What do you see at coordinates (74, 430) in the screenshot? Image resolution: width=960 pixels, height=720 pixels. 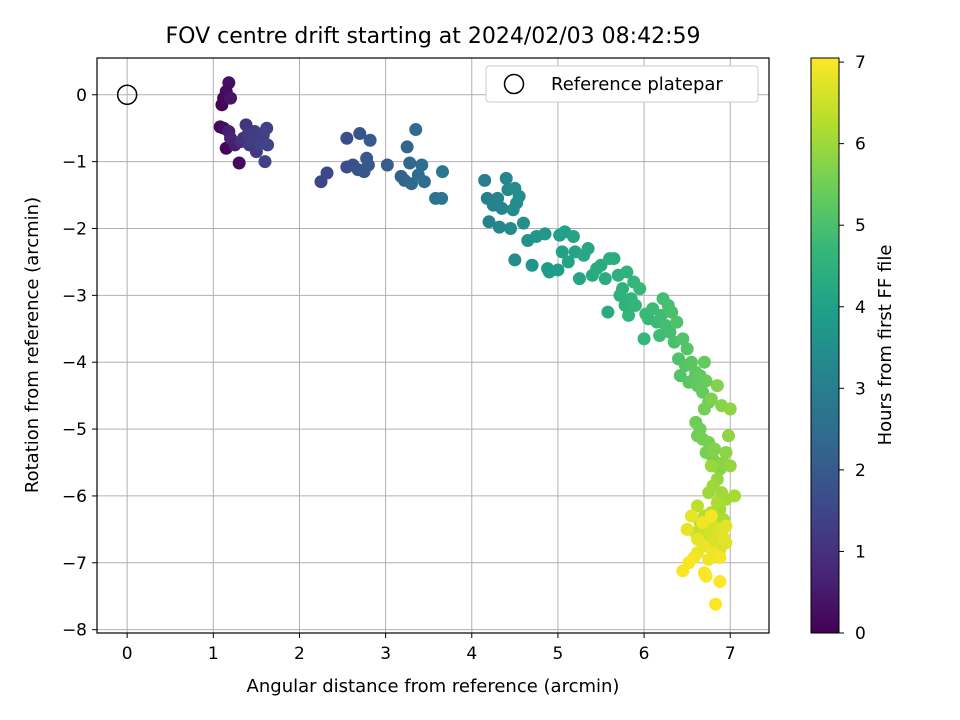 I see `y-tick-label: −5` at bounding box center [74, 430].